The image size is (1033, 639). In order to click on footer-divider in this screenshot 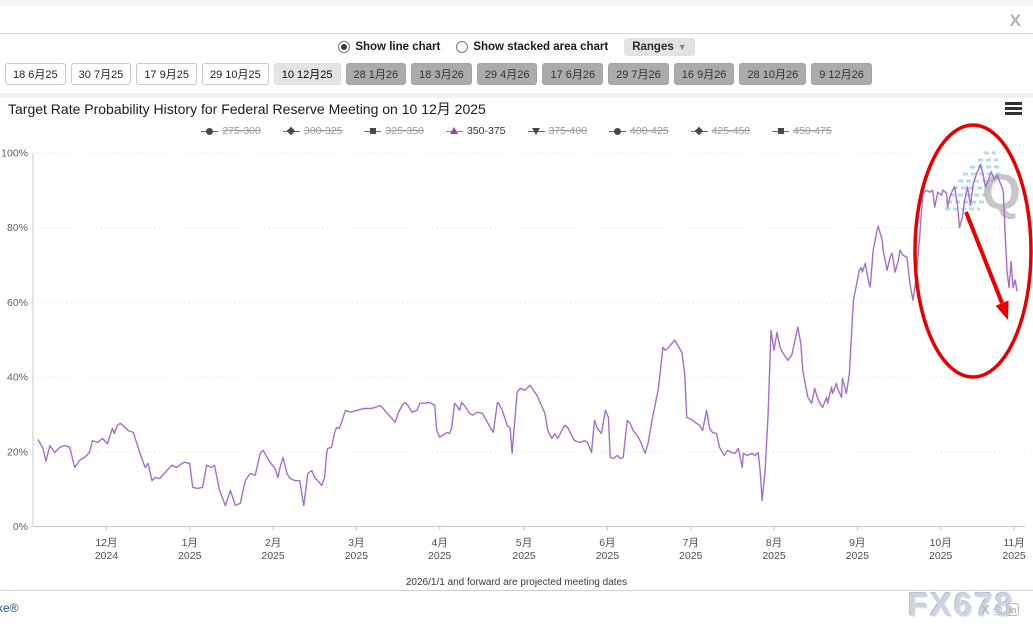, I will do `click(516, 590)`.